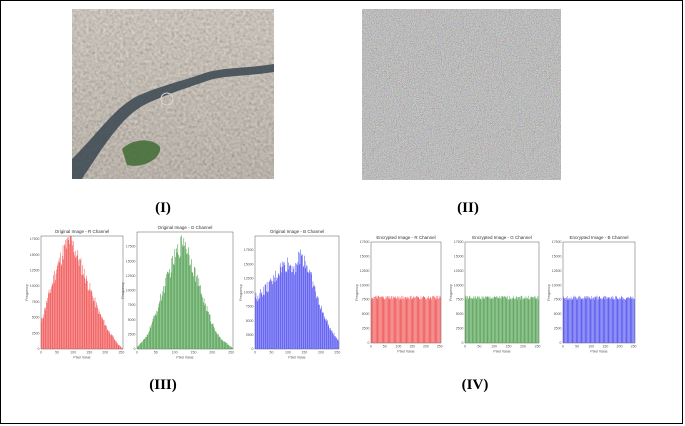  Describe the element at coordinates (163, 385) in the screenshot. I see `panel-label-3: (III)` at that location.